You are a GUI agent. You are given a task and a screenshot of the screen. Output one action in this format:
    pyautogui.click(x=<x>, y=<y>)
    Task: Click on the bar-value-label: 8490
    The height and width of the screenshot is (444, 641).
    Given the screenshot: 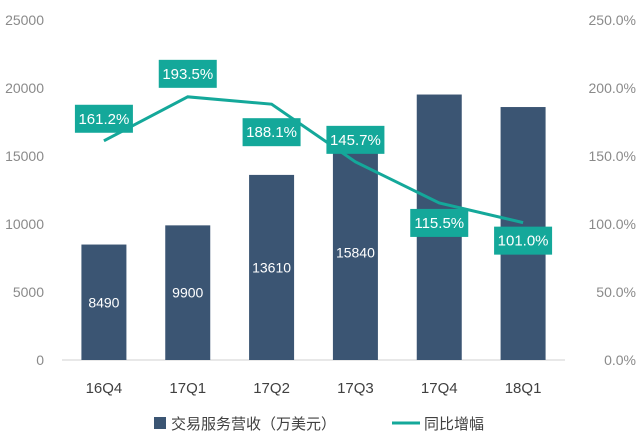 What is the action you would take?
    pyautogui.click(x=103, y=302)
    